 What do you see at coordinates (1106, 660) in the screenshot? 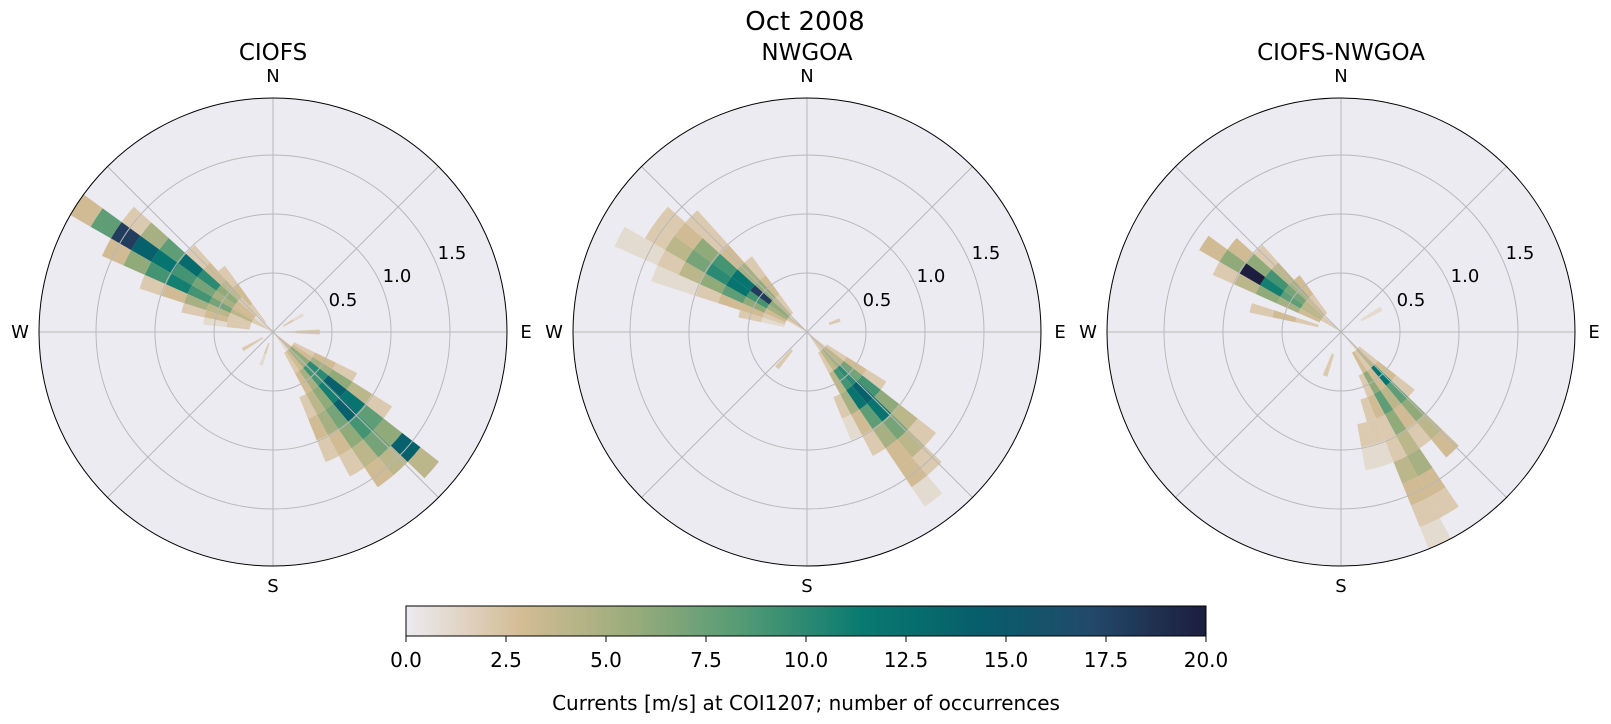
I see `colorbar-tick-label: 17.5` at bounding box center [1106, 660].